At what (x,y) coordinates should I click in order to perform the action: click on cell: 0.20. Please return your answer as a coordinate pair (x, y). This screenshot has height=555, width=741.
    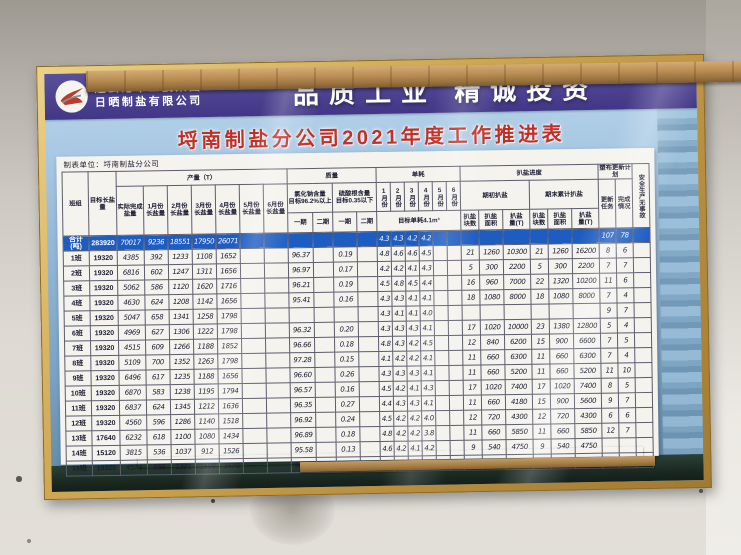
    Looking at the image, I should click on (346, 330).